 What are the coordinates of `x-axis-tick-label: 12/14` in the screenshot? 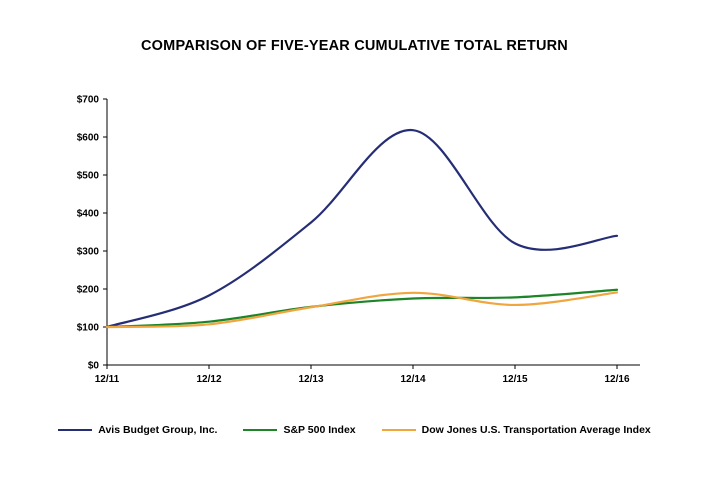 It's located at (412, 379).